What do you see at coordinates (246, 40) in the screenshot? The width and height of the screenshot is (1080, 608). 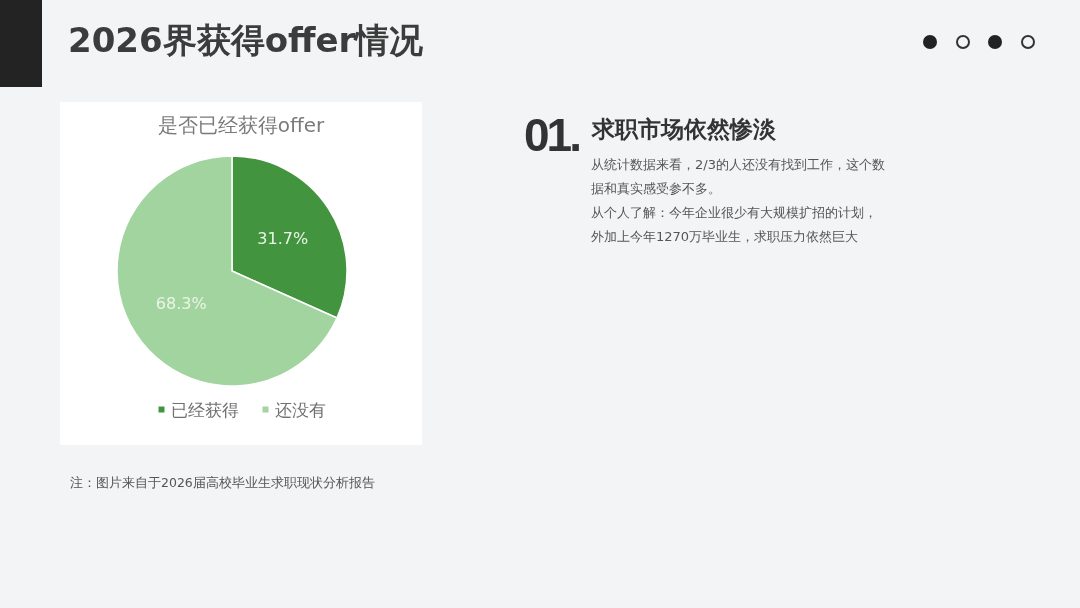 I see `text: 2026界获得offer情况` at bounding box center [246, 40].